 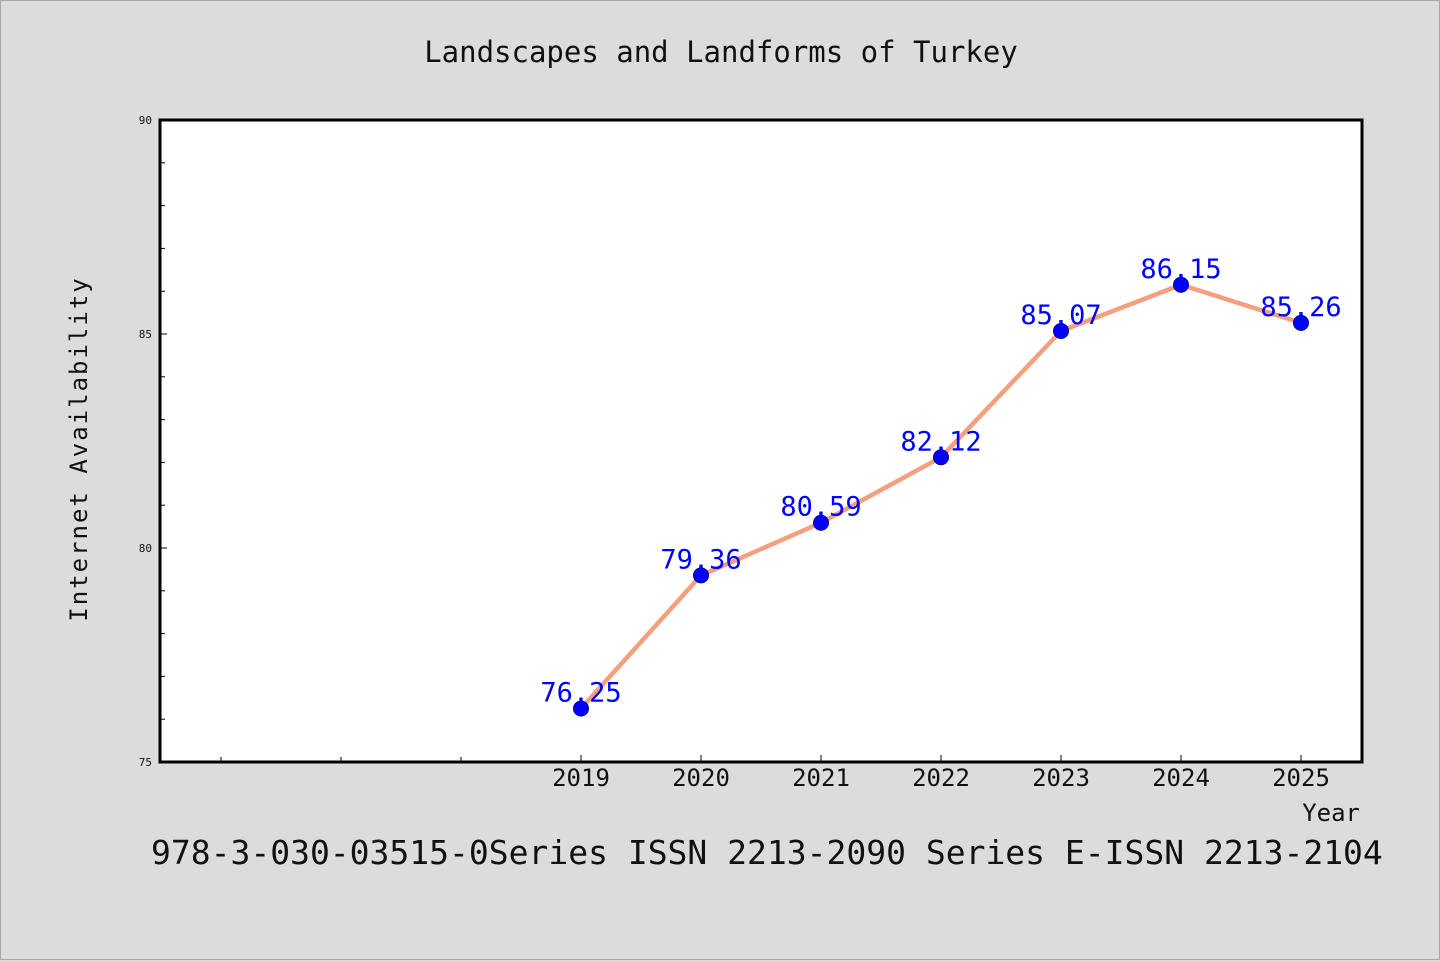 What do you see at coordinates (1060, 315) in the screenshot?
I see `data-label: 85.07` at bounding box center [1060, 315].